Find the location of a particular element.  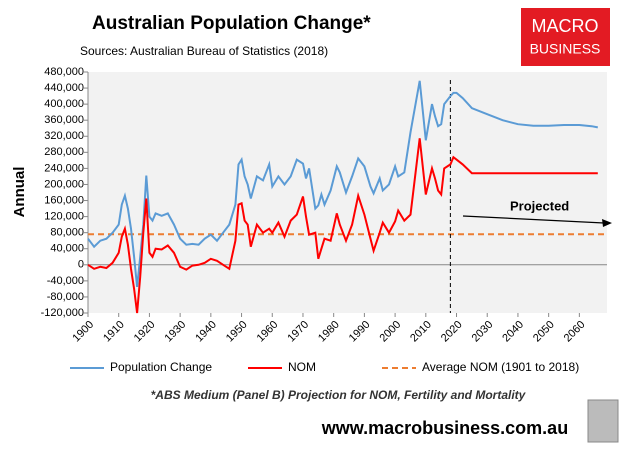

x-tick-label: 1960 is located at coordinates (268, 332).